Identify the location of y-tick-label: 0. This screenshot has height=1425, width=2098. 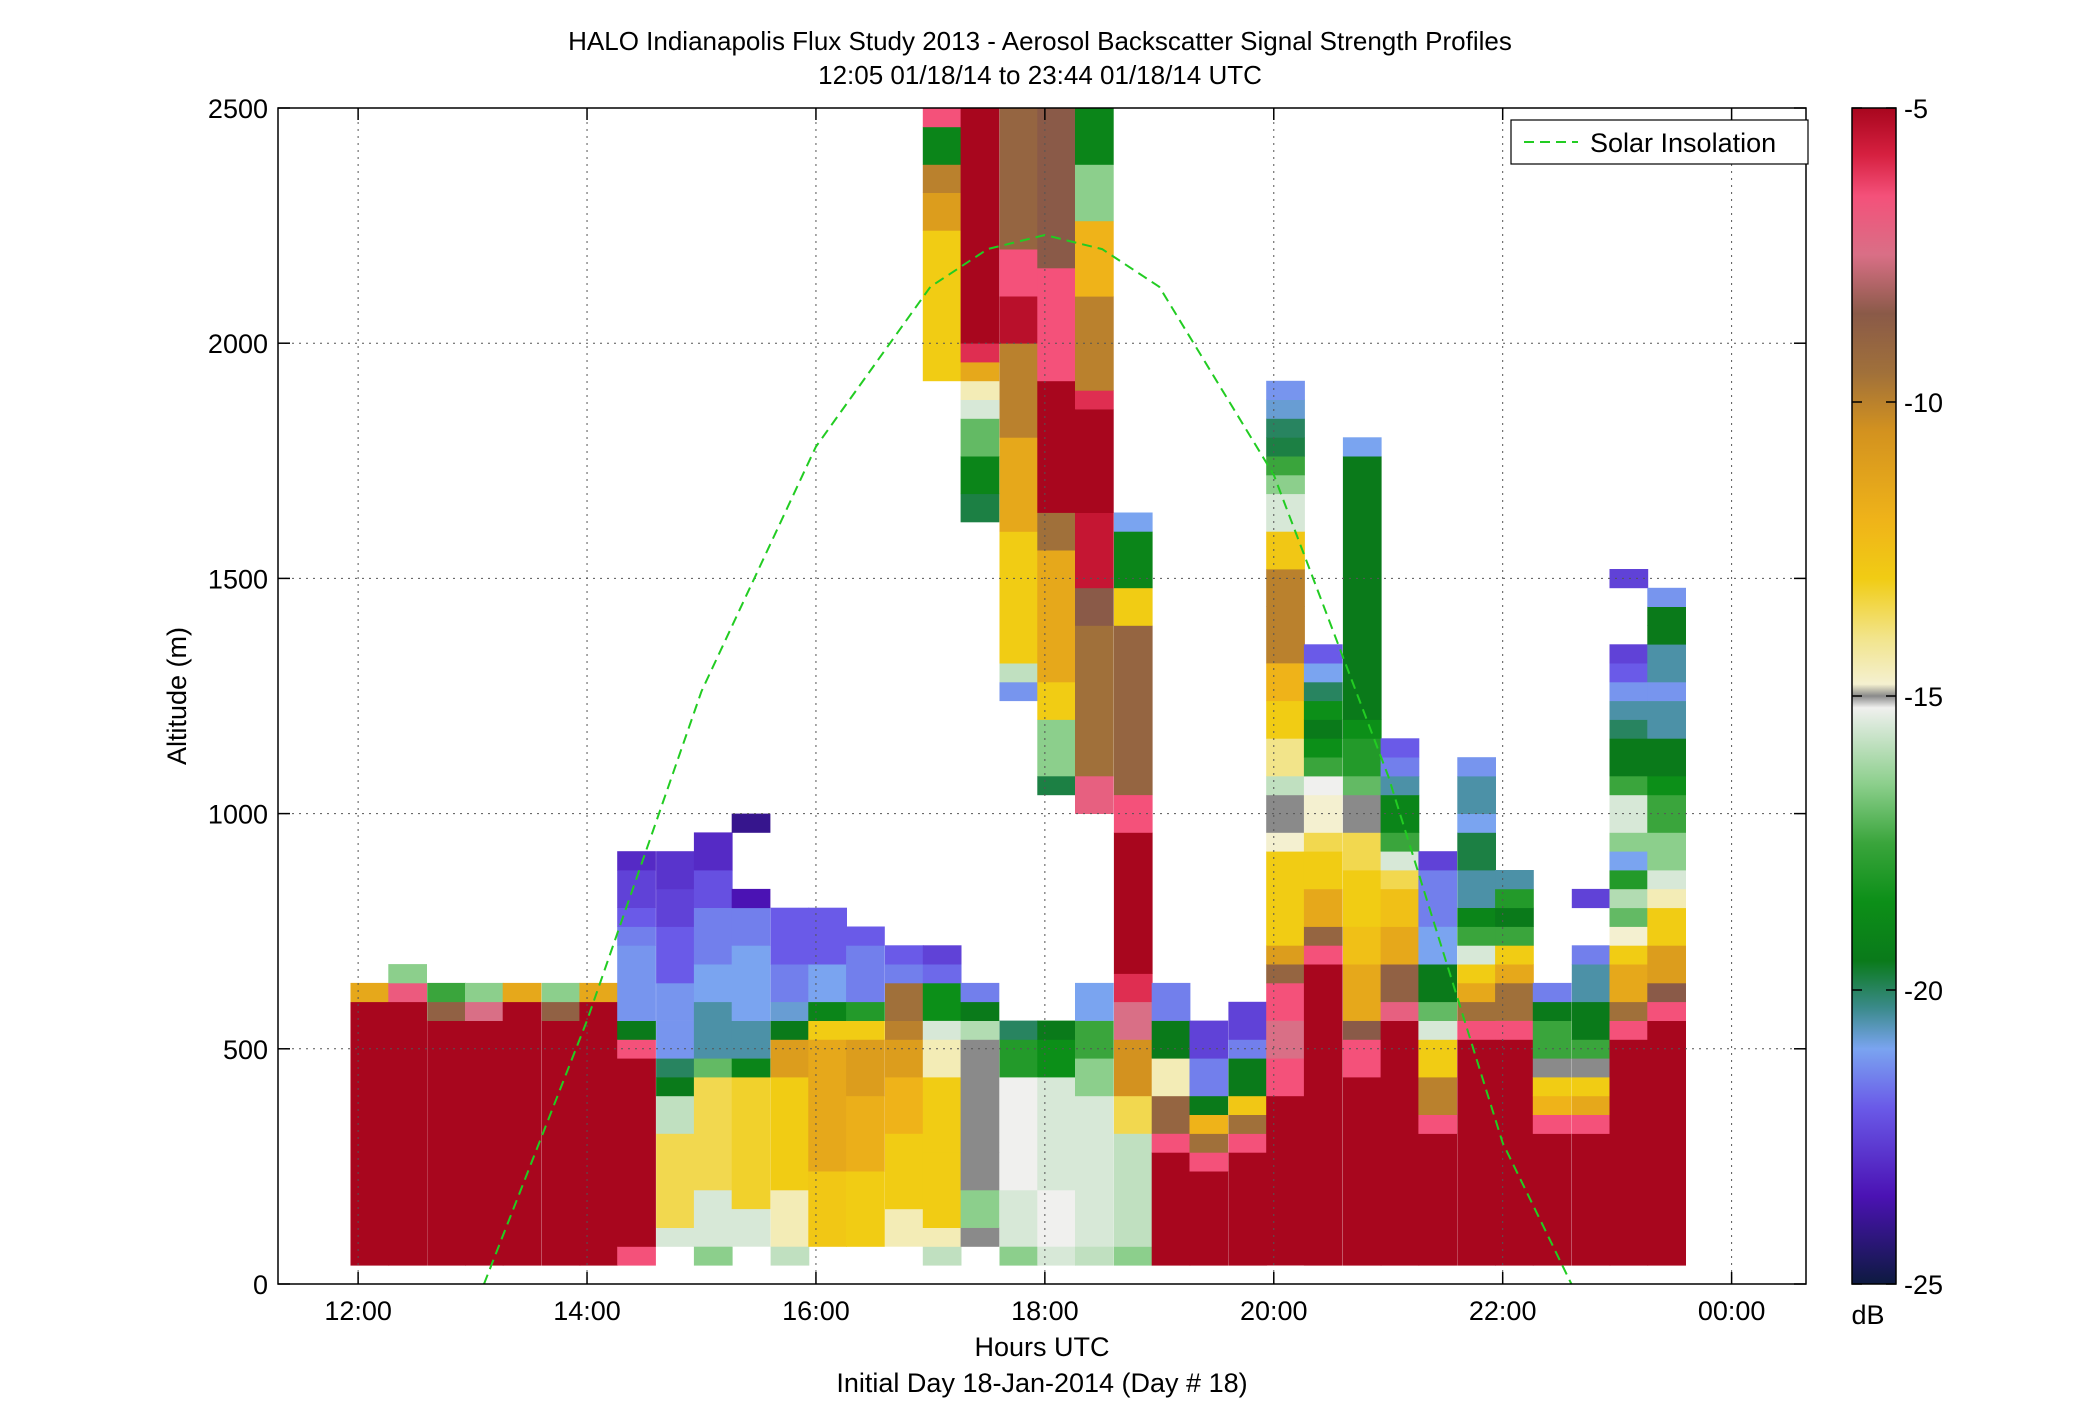
(260, 1285).